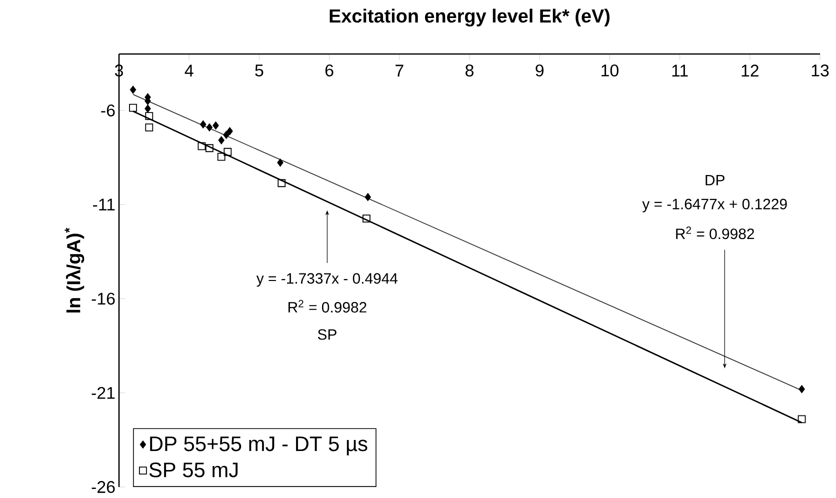  I want to click on y-tick-label: -16, so click(103, 298).